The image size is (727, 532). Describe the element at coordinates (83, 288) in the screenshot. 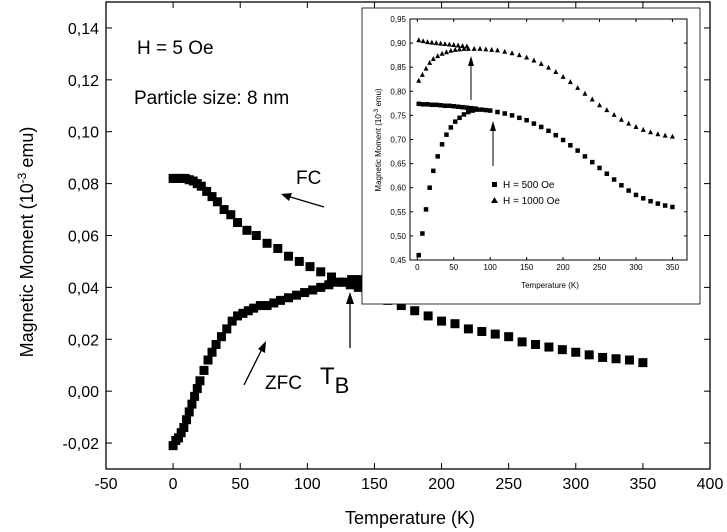

I see `main-y-tick-label: 0,04` at that location.